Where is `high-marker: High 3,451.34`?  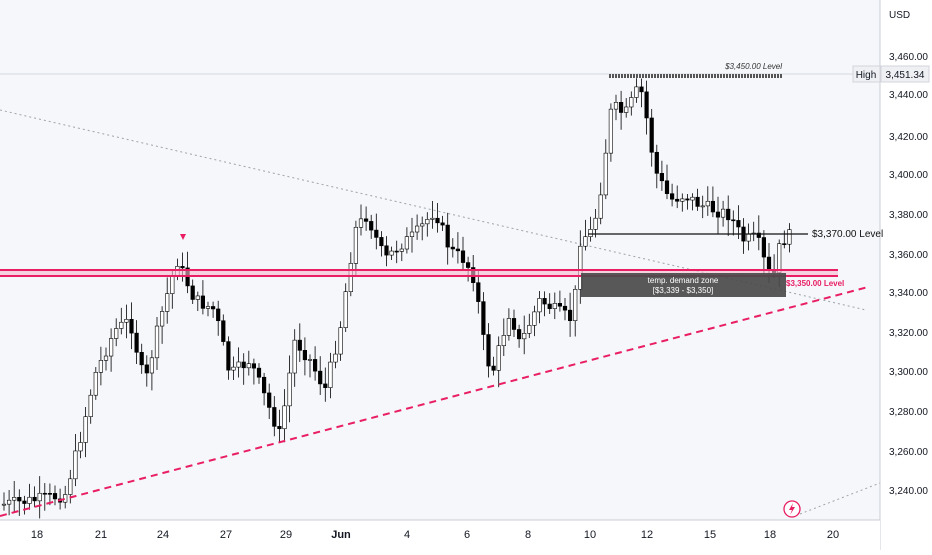 high-marker: High 3,451.34 is located at coordinates (891, 74).